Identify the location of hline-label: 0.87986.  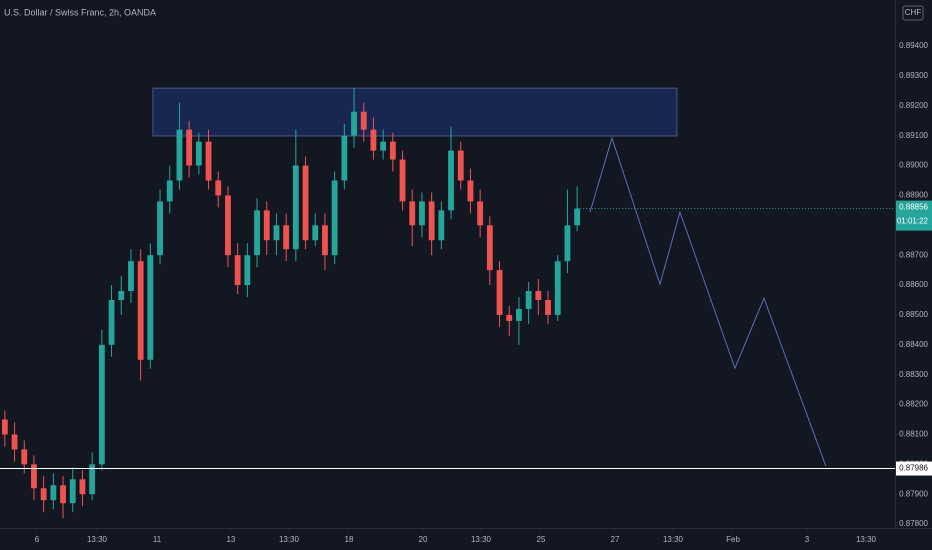
(913, 468).